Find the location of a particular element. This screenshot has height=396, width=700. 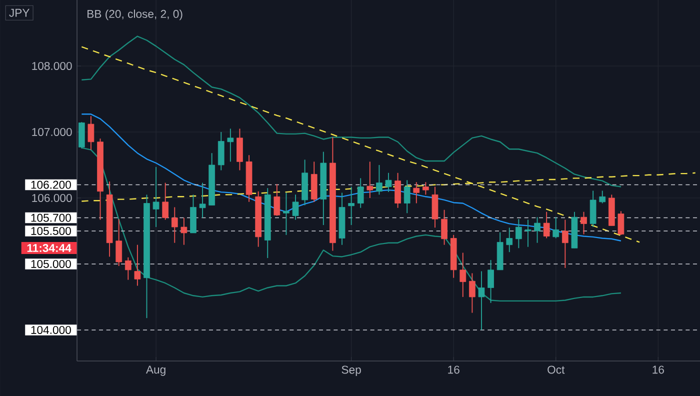

x-tick-label: Oct is located at coordinates (556, 370).